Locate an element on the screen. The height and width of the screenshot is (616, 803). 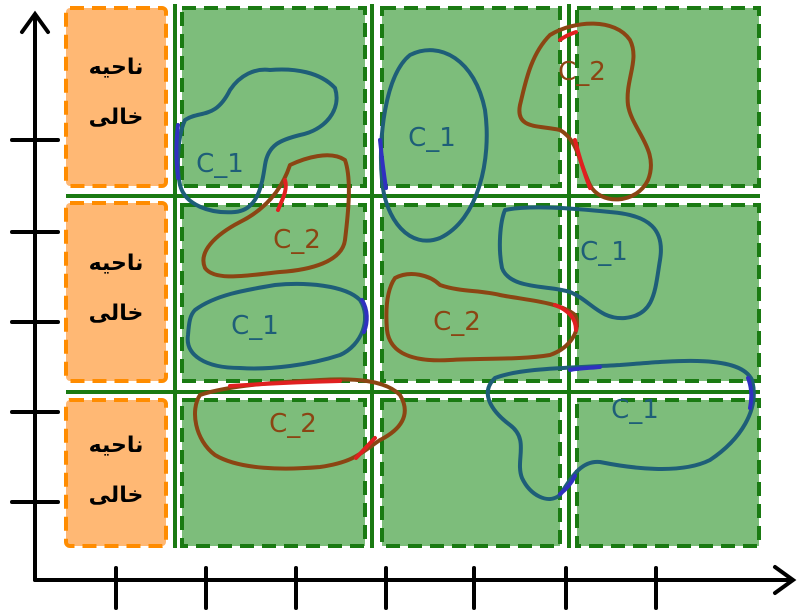
empty-region-bottom-line2: خالی is located at coordinates (116, 495).